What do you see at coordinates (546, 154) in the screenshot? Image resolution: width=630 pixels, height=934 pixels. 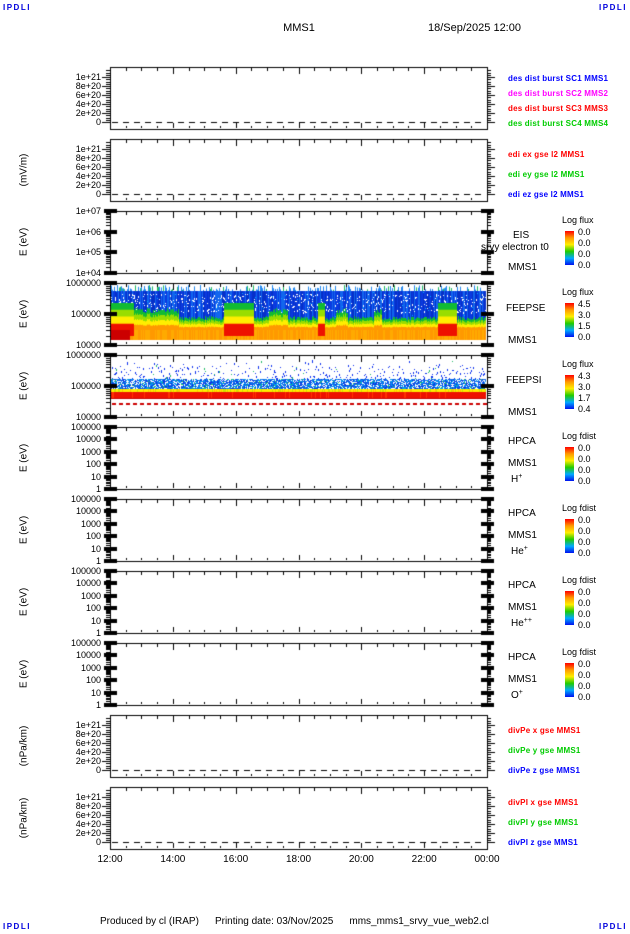 I see `legend-entry: edi ex gse l2 MMS1` at bounding box center [546, 154].